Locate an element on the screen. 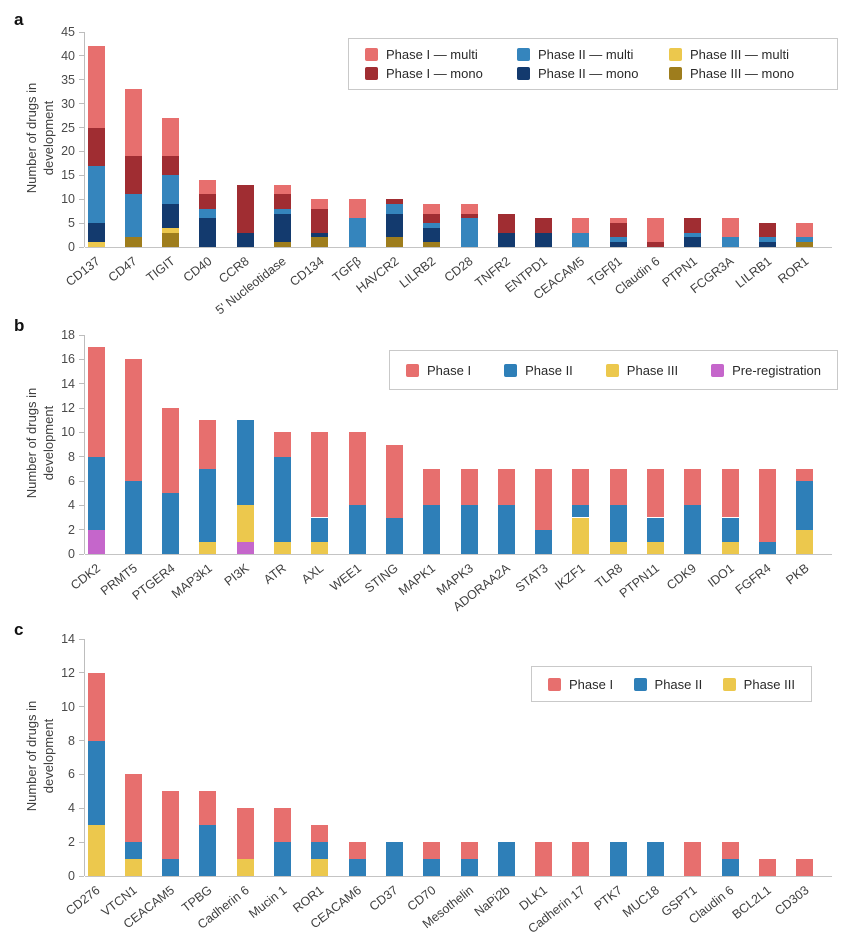 This screenshot has width=864, height=938. y-tick-label: 12 is located at coordinates (68, 672).